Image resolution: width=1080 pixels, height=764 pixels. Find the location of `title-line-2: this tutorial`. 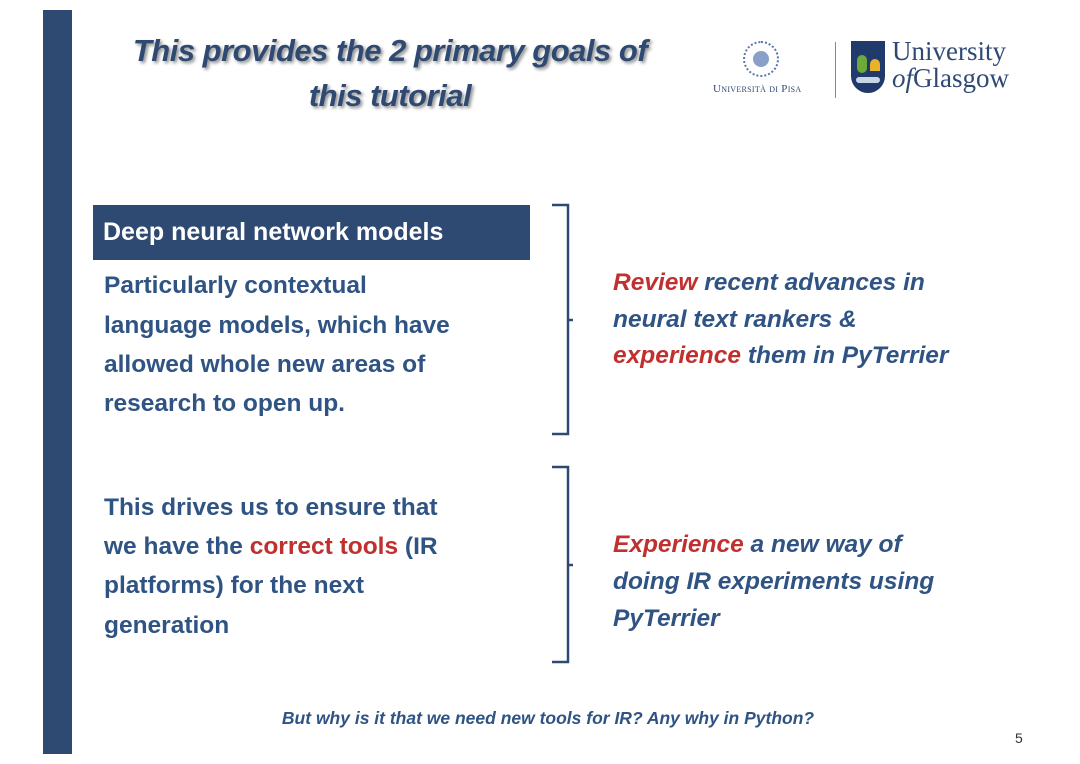

title-line-2: this tutorial is located at coordinates (390, 95).